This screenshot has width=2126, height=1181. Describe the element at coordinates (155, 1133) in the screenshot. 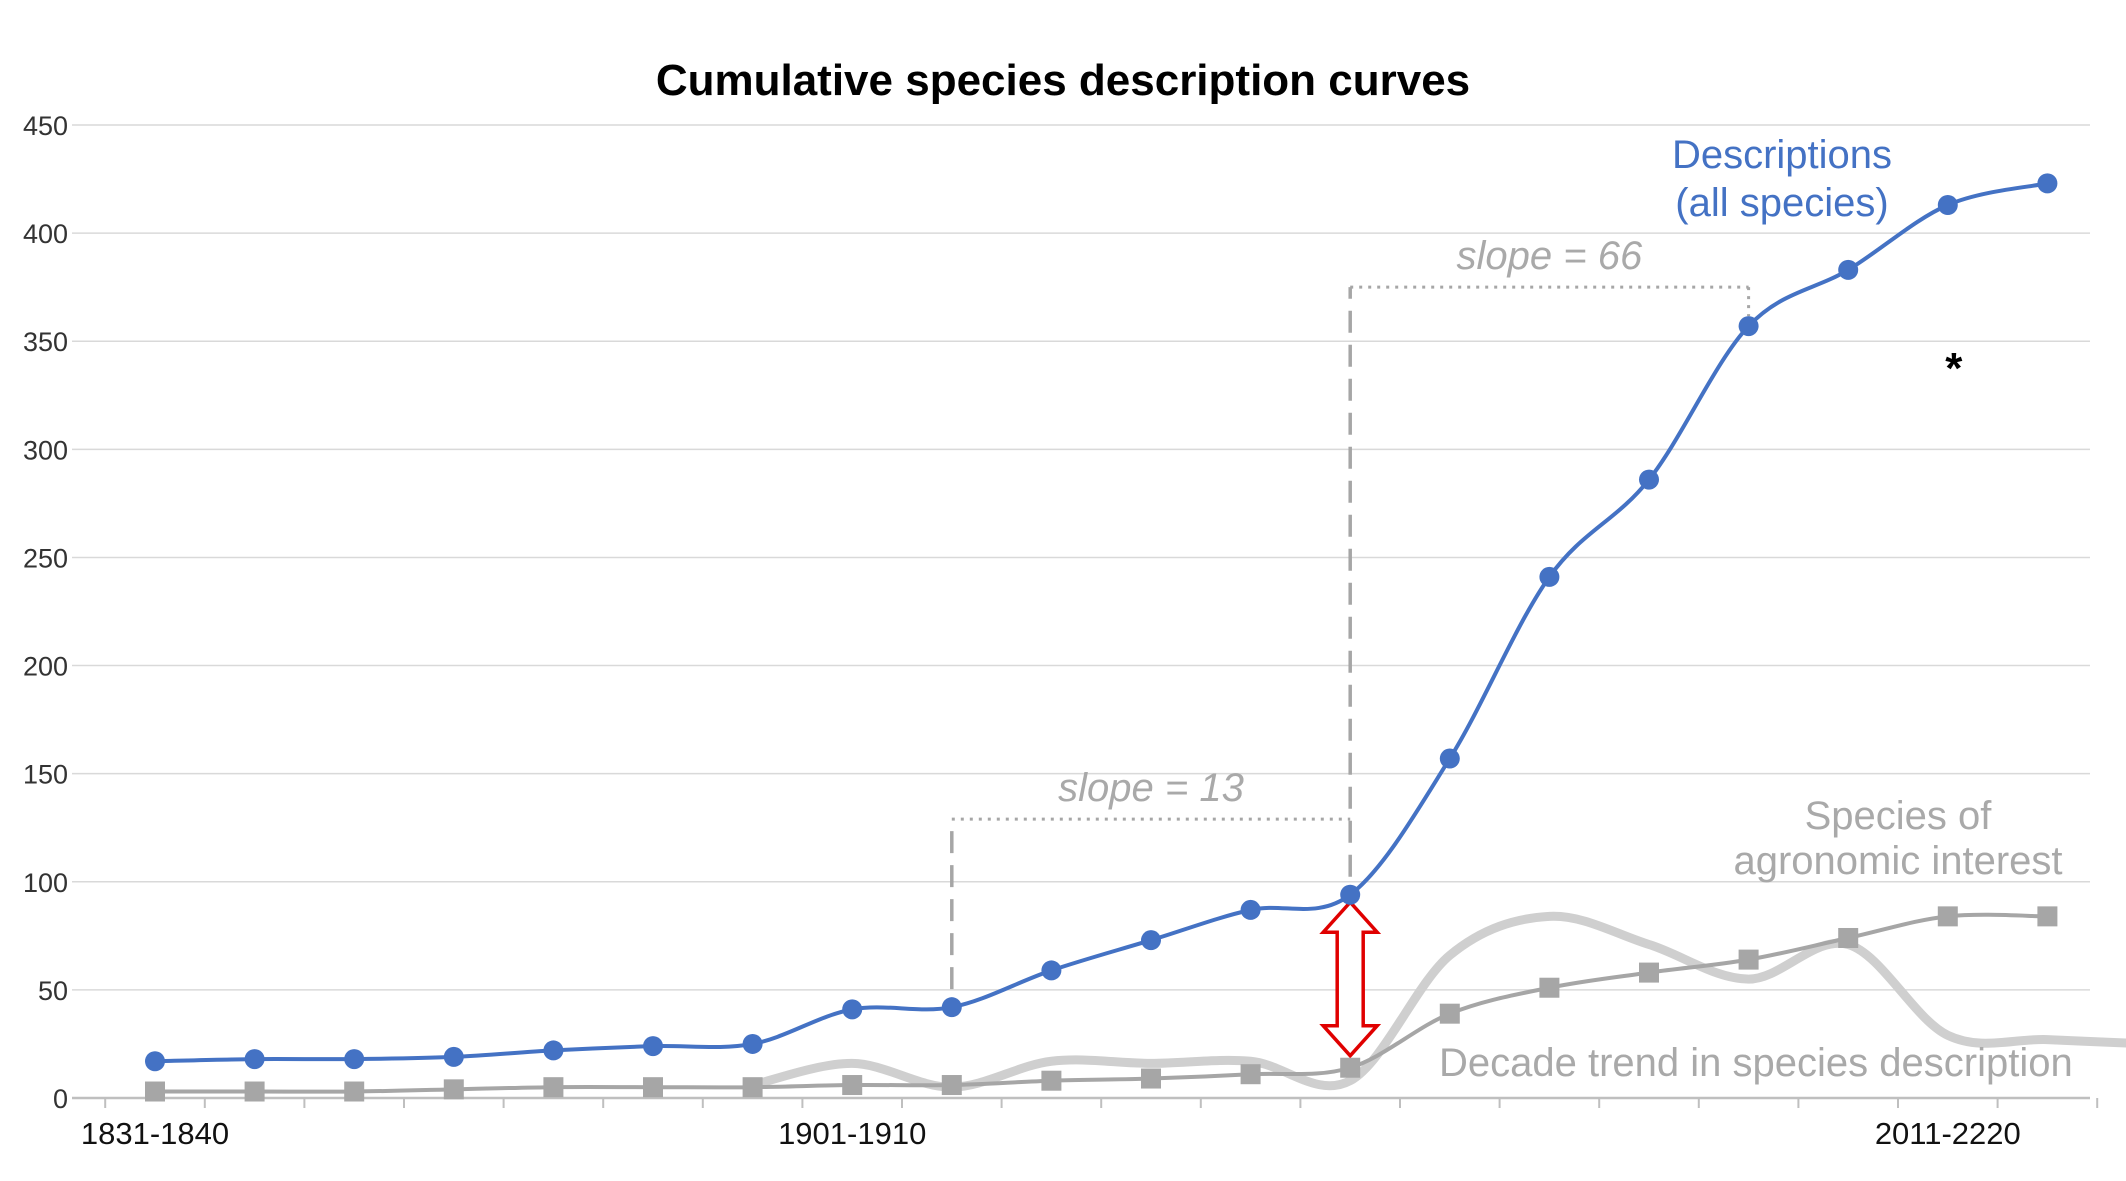

I see `x-tick-label: 1831-1840` at that location.